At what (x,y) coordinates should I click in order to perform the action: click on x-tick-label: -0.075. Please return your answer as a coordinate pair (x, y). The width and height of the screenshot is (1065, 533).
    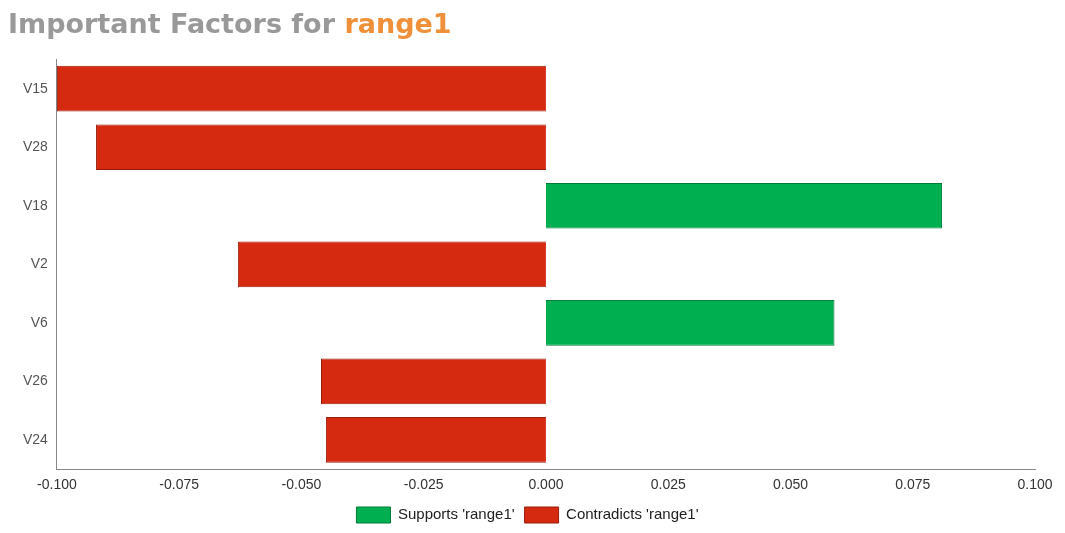
    Looking at the image, I should click on (179, 484).